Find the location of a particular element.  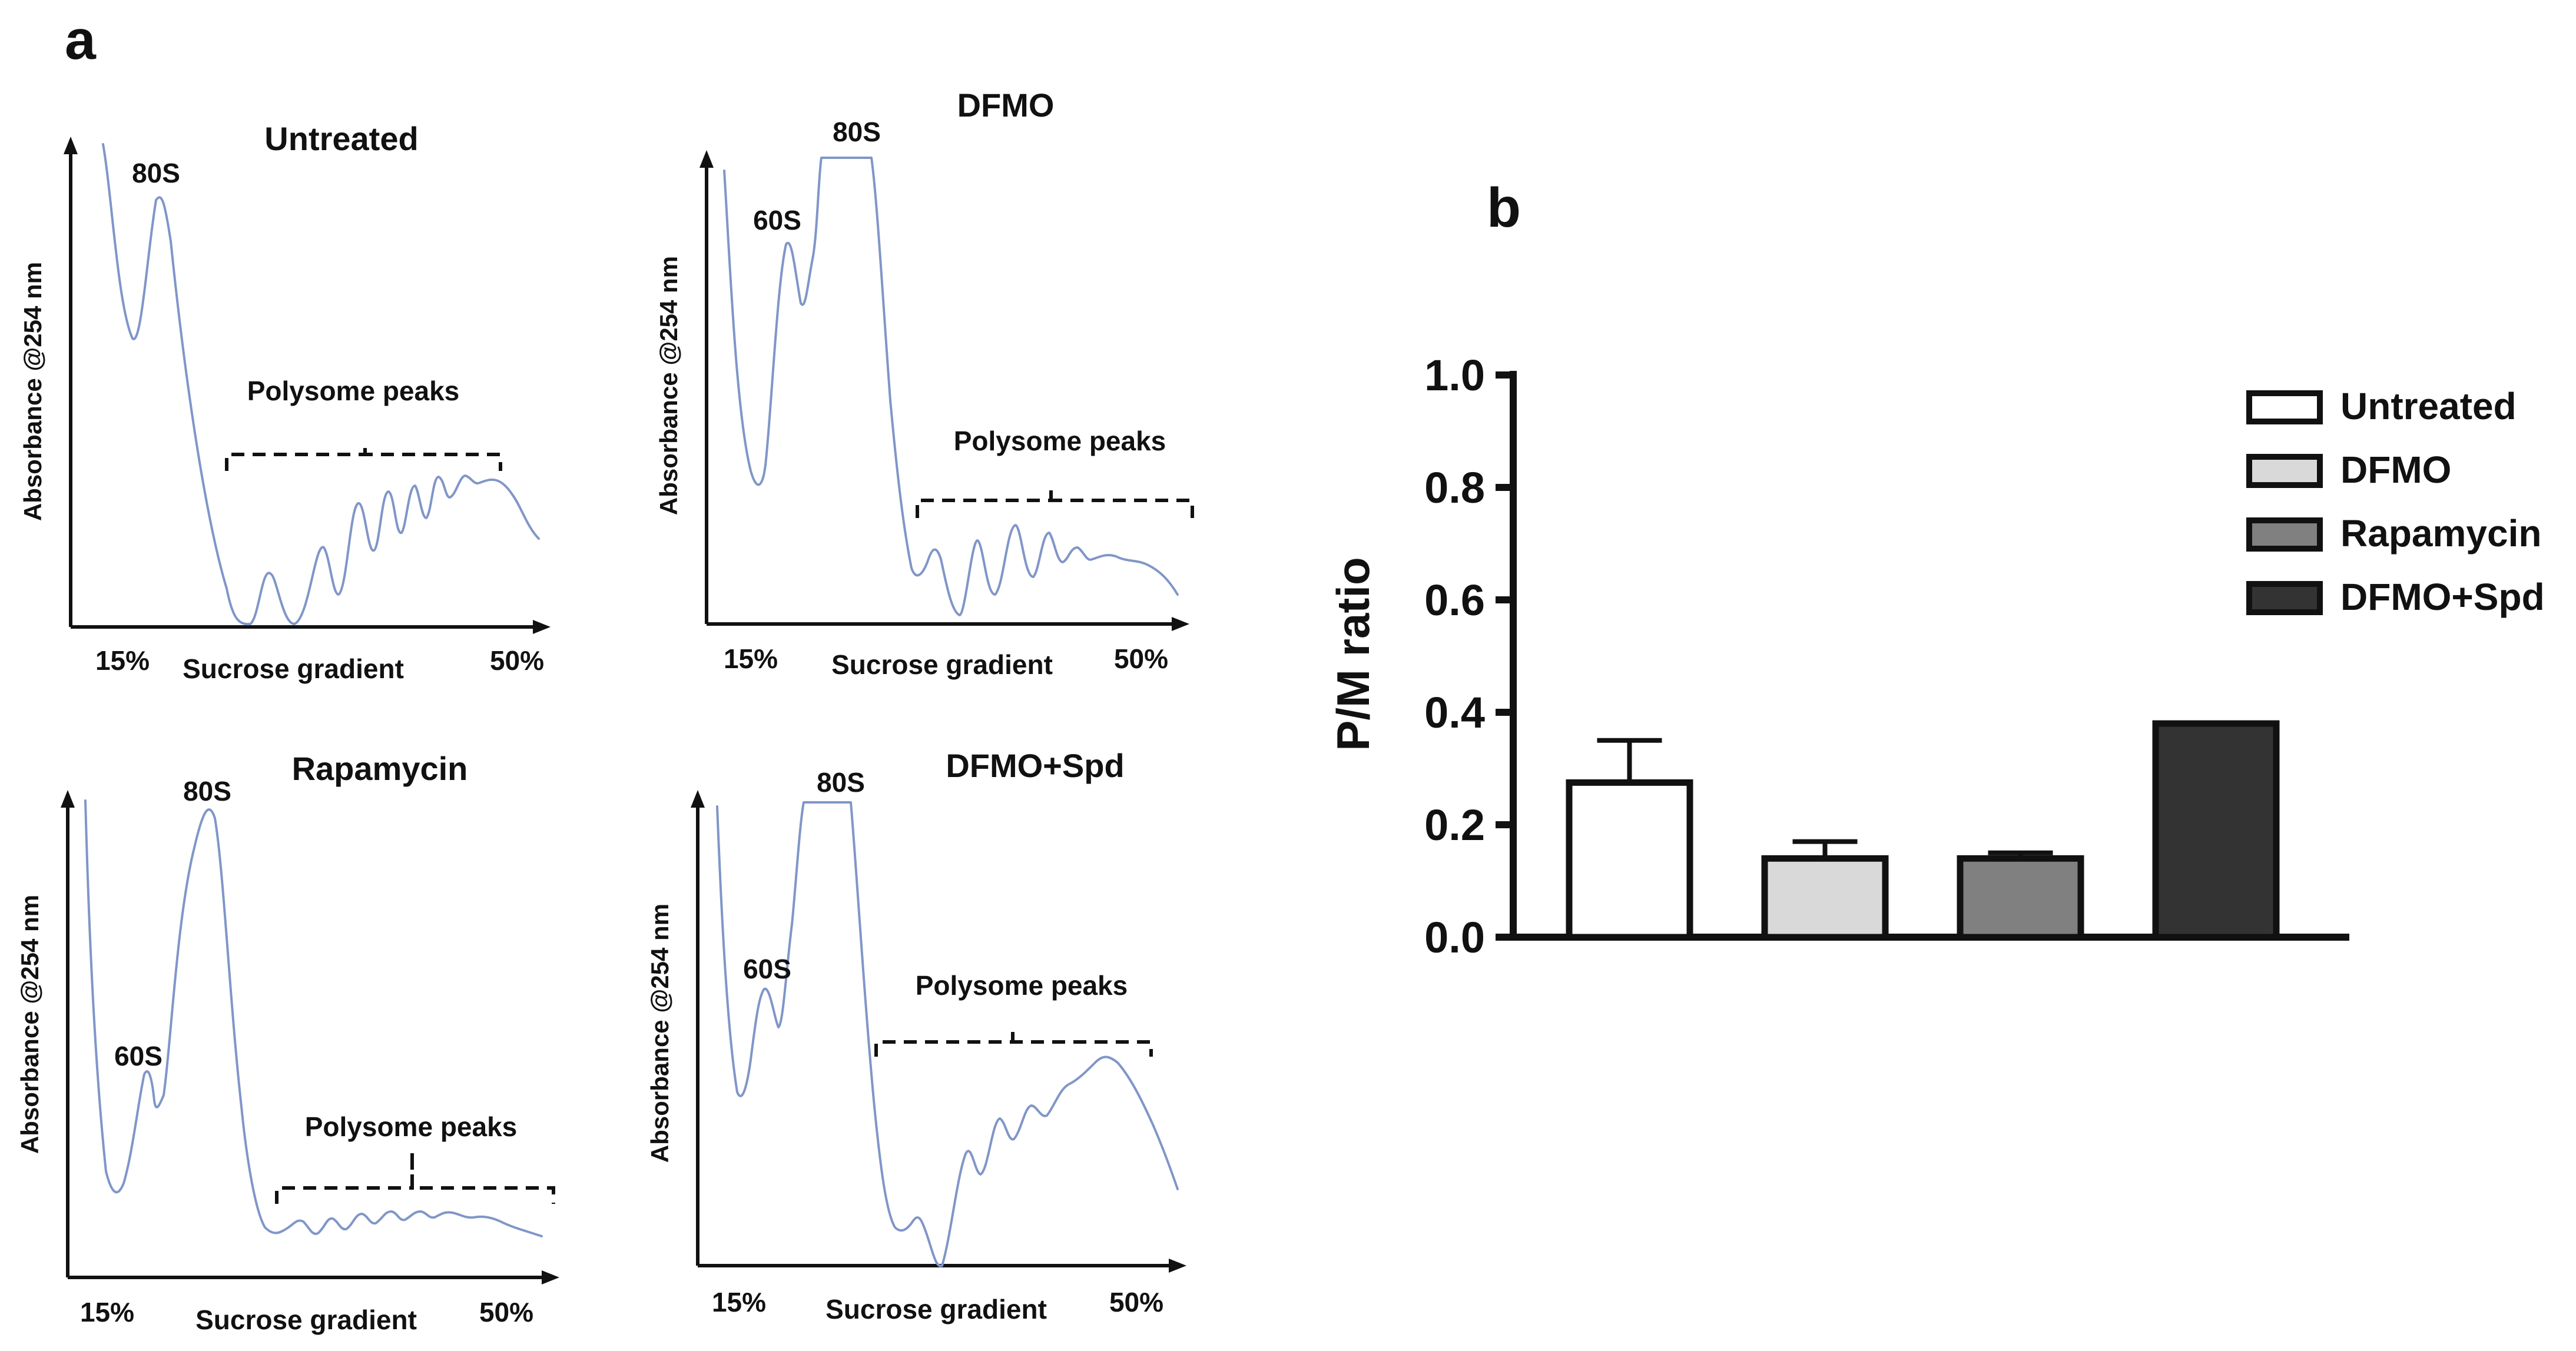

absorbance-trace-dfmo is located at coordinates (951, 386).